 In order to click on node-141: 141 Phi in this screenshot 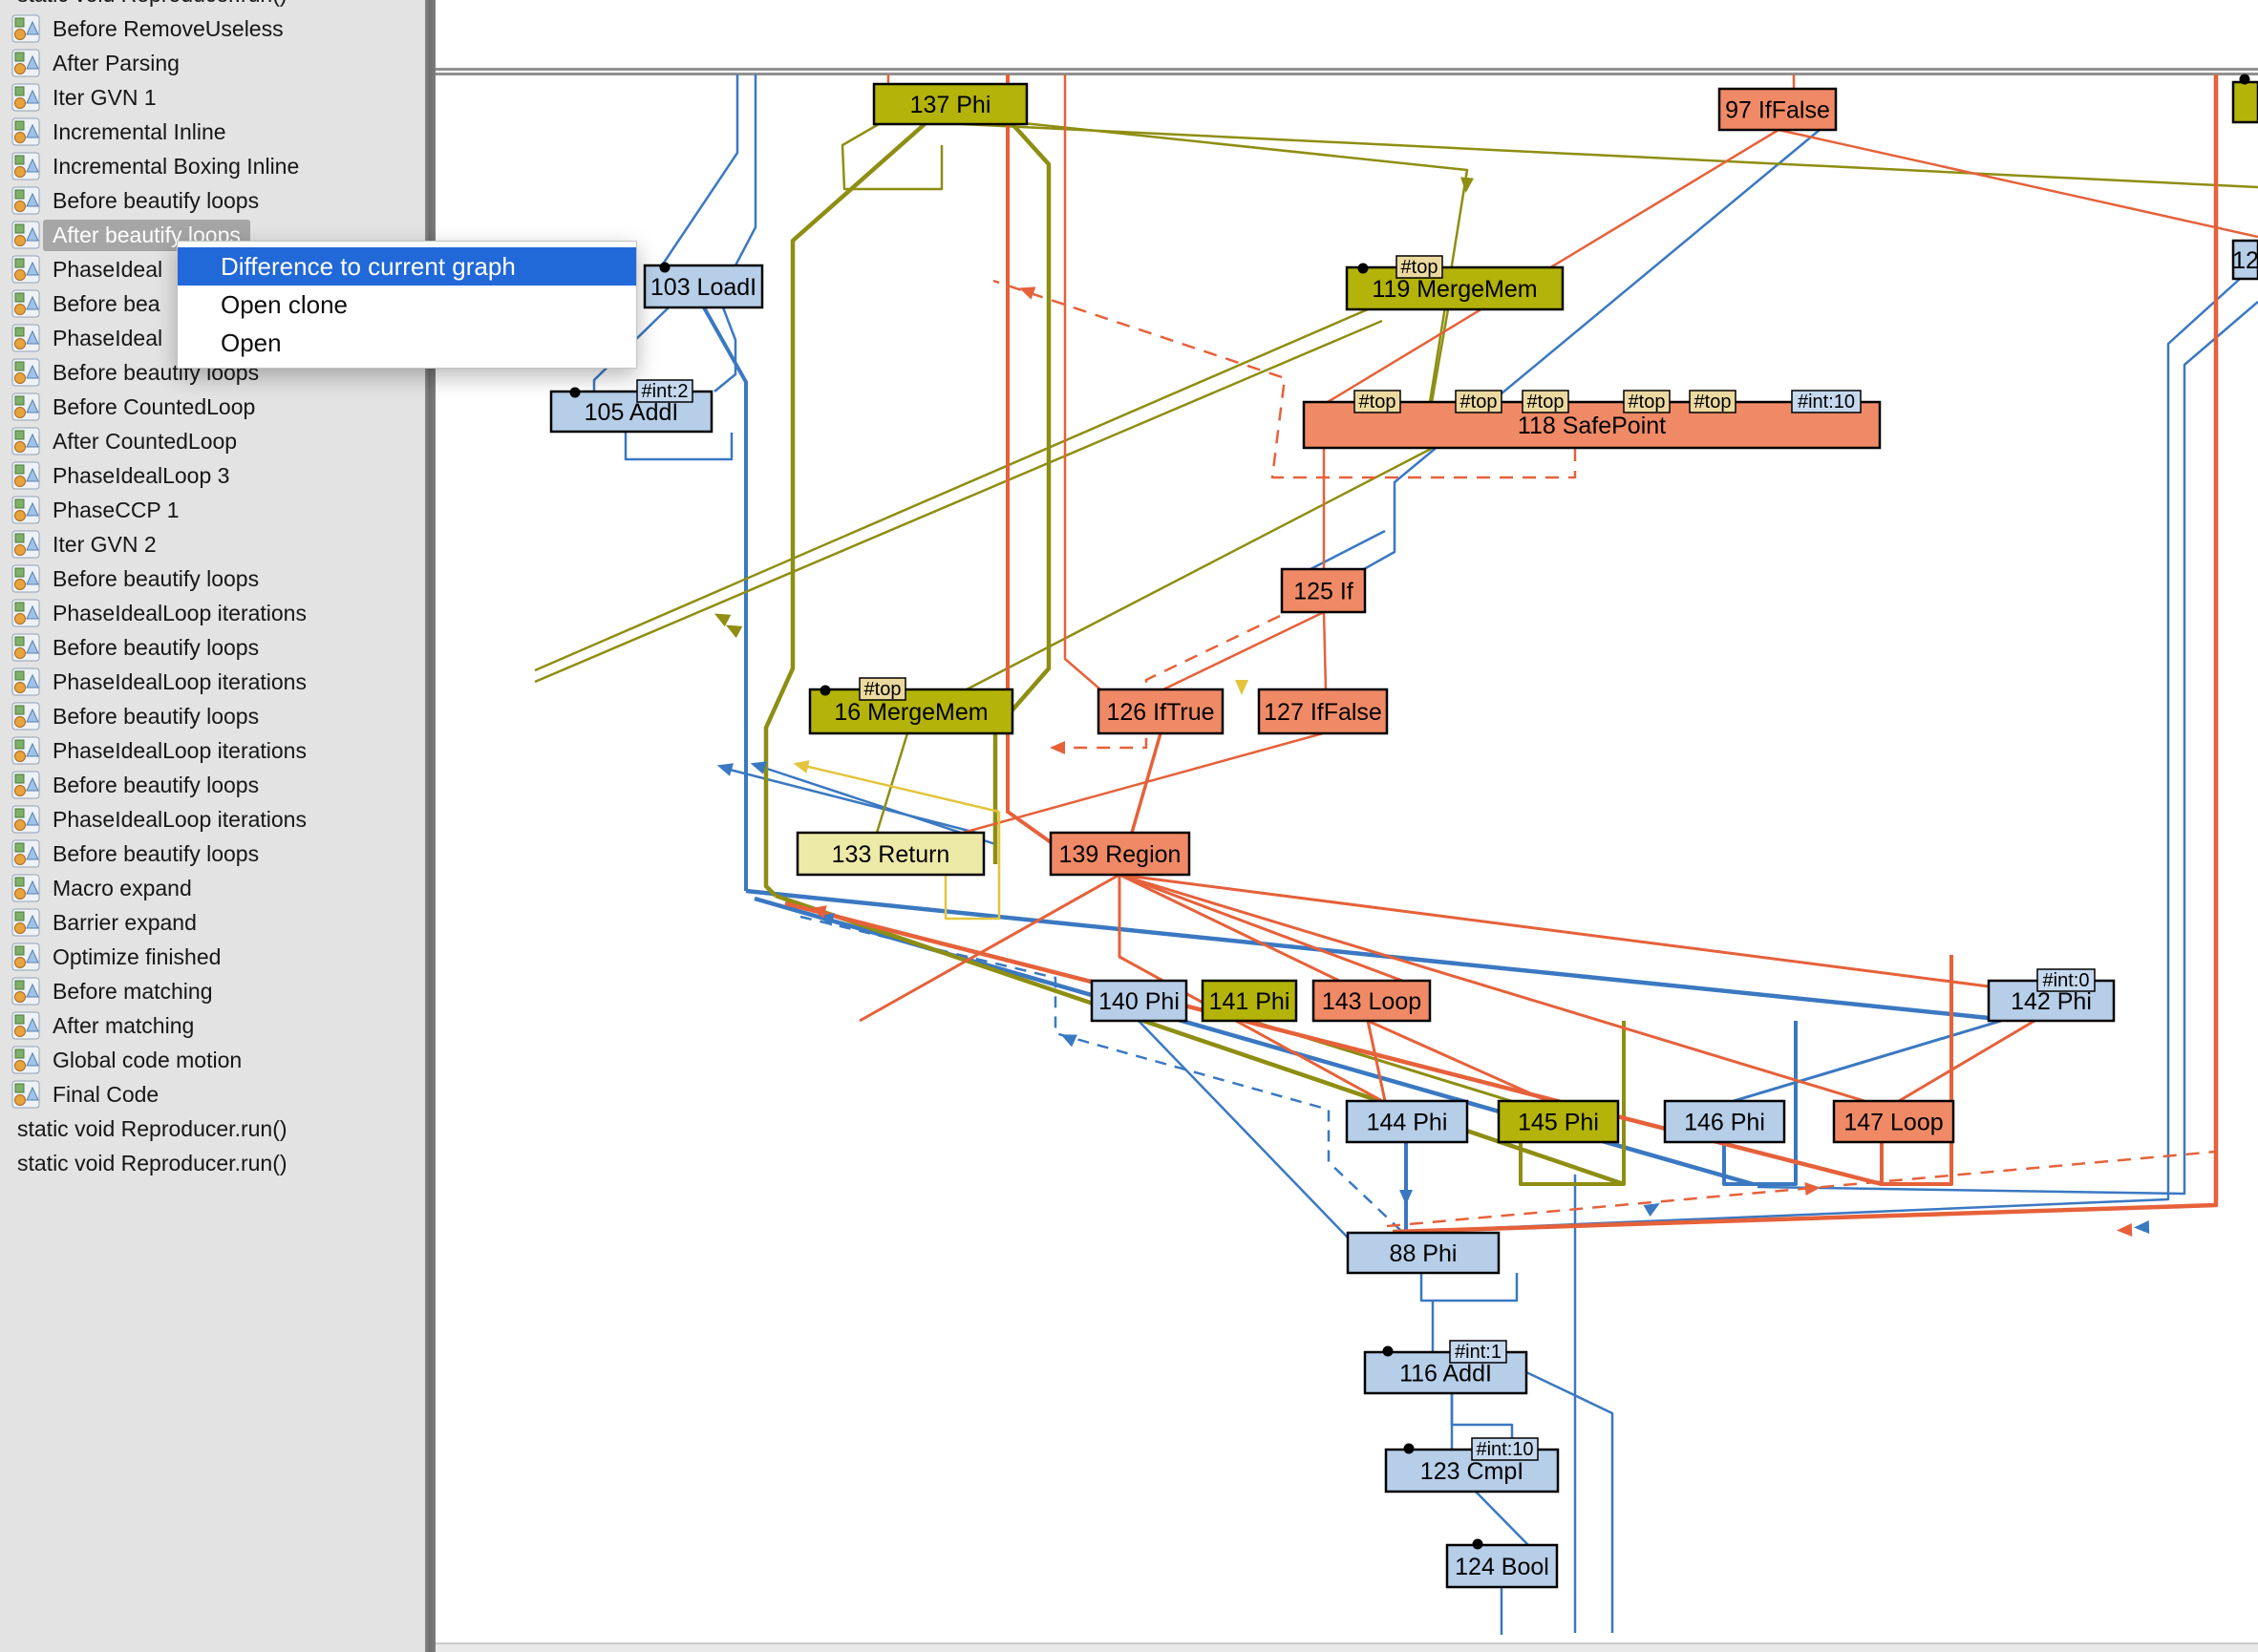, I will do `click(1249, 1001)`.